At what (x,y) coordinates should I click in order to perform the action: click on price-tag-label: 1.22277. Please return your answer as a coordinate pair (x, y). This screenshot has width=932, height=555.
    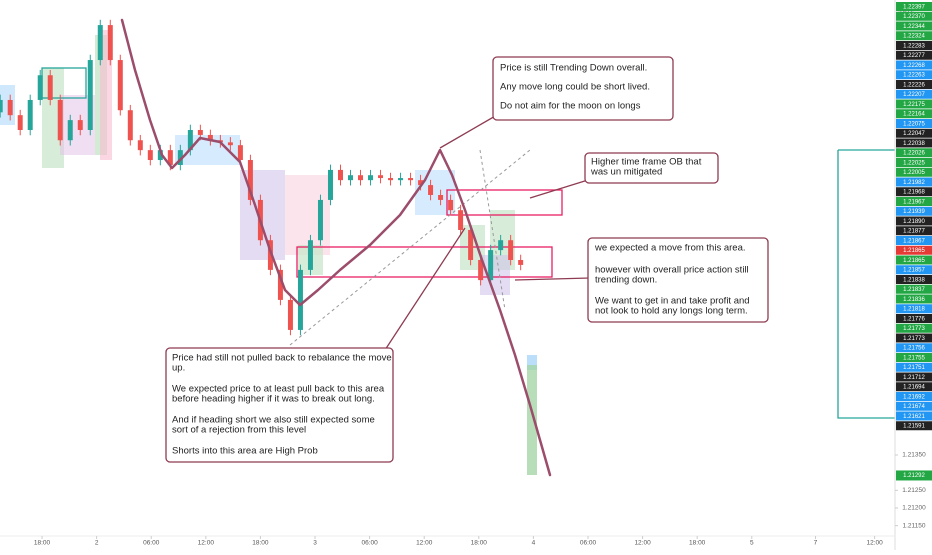
    Looking at the image, I should click on (914, 56).